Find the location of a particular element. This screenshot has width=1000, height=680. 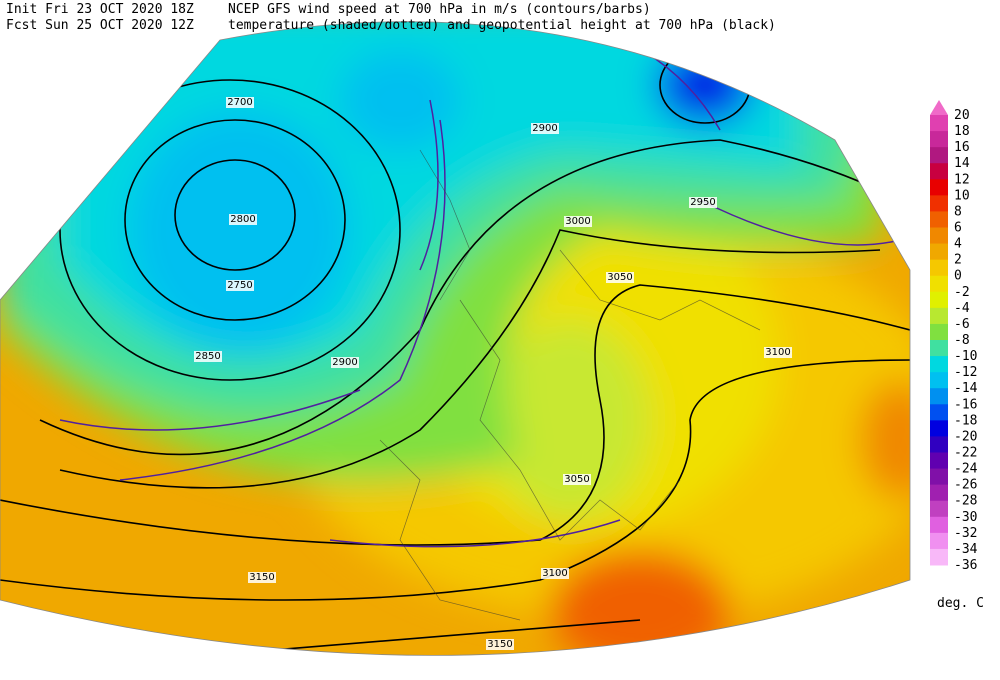

colorbar-label: -20 is located at coordinates (965, 436).